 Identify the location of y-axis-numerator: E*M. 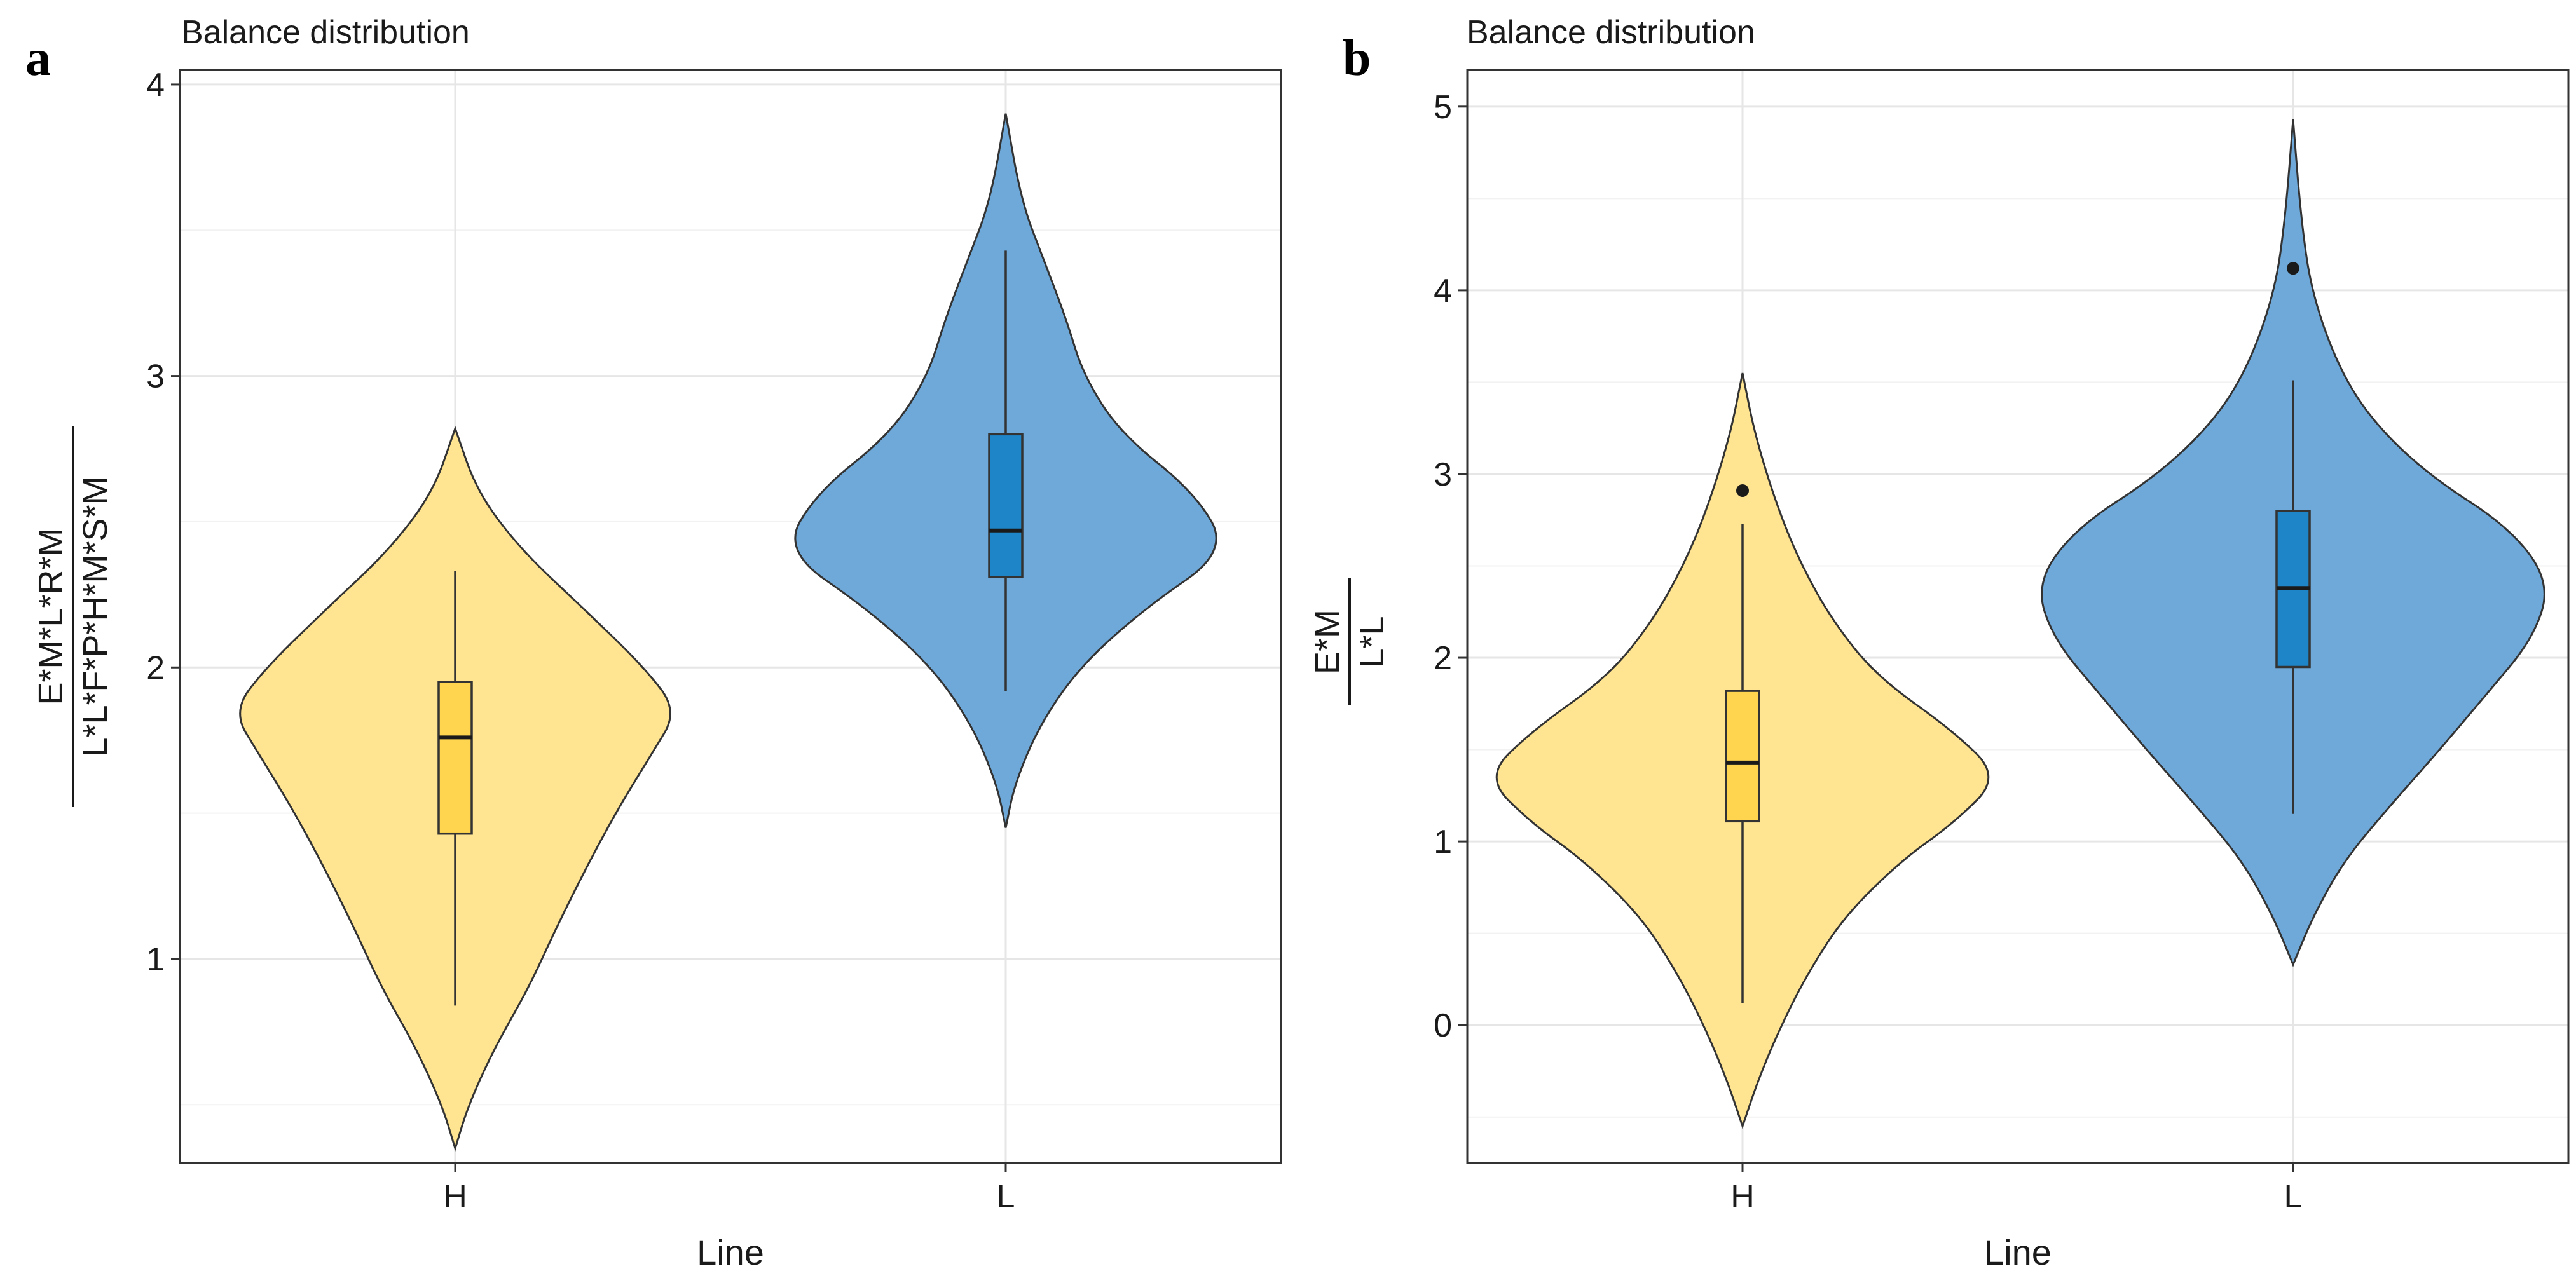
(1327, 641).